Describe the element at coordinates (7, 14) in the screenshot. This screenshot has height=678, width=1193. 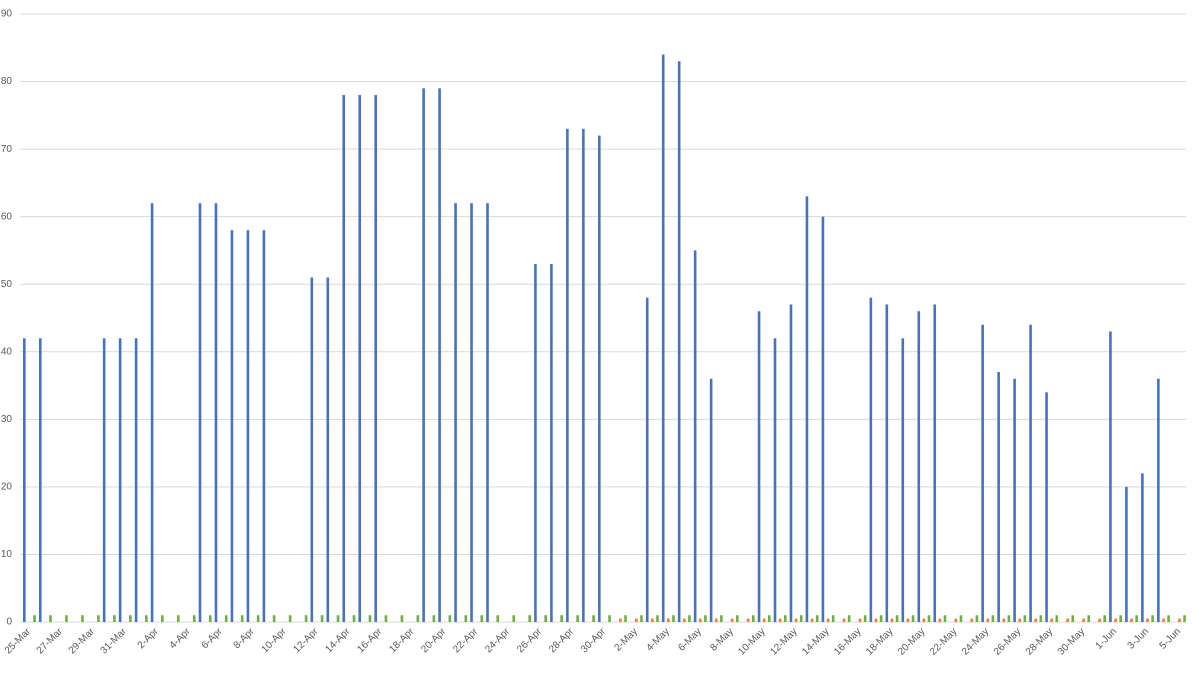
I see `y-tick-label: 90` at that location.